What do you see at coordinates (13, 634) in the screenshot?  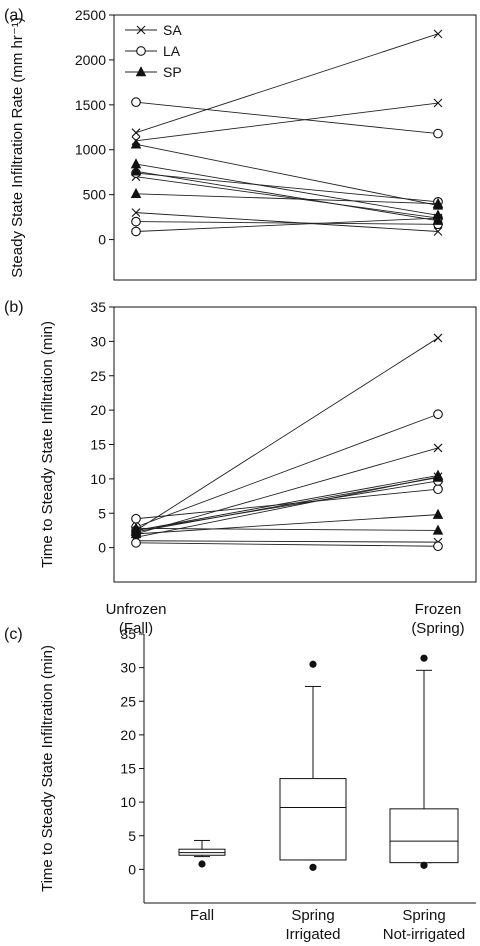 I see `panel-letter: (c)` at bounding box center [13, 634].